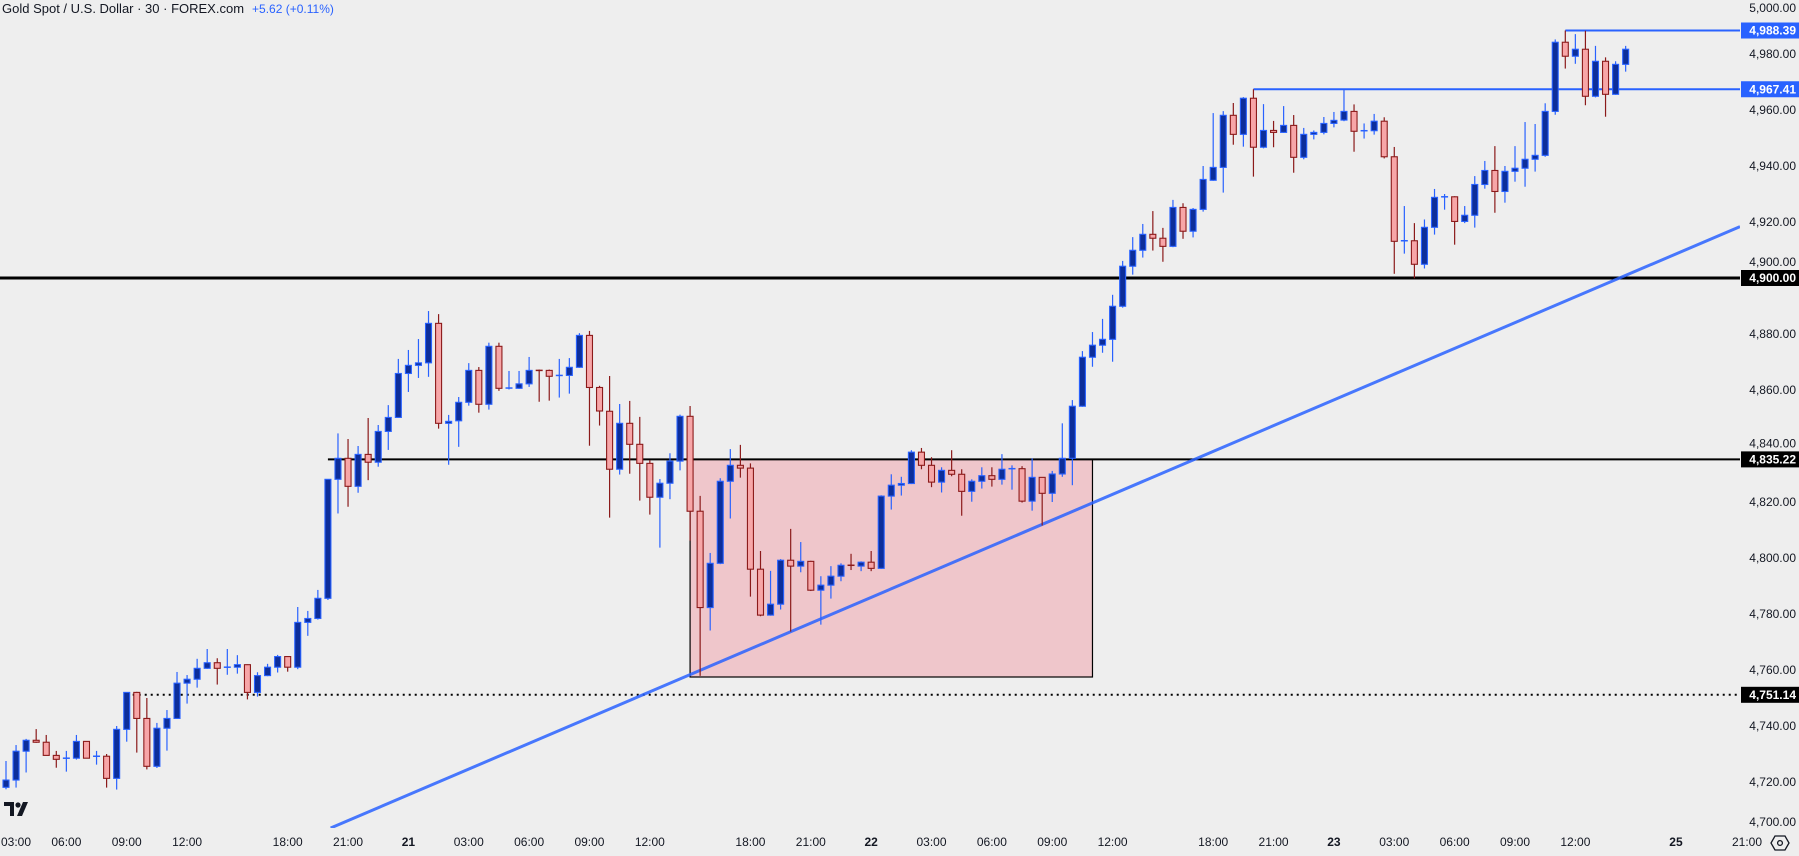  Describe the element at coordinates (1772, 390) in the screenshot. I see `price-tick-label: 4,860.00` at that location.